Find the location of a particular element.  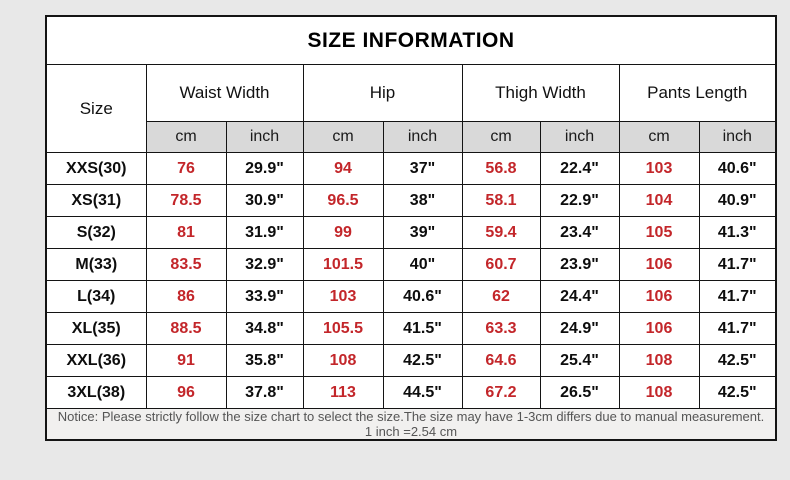

hip-inch-value: 38" is located at coordinates (422, 200).